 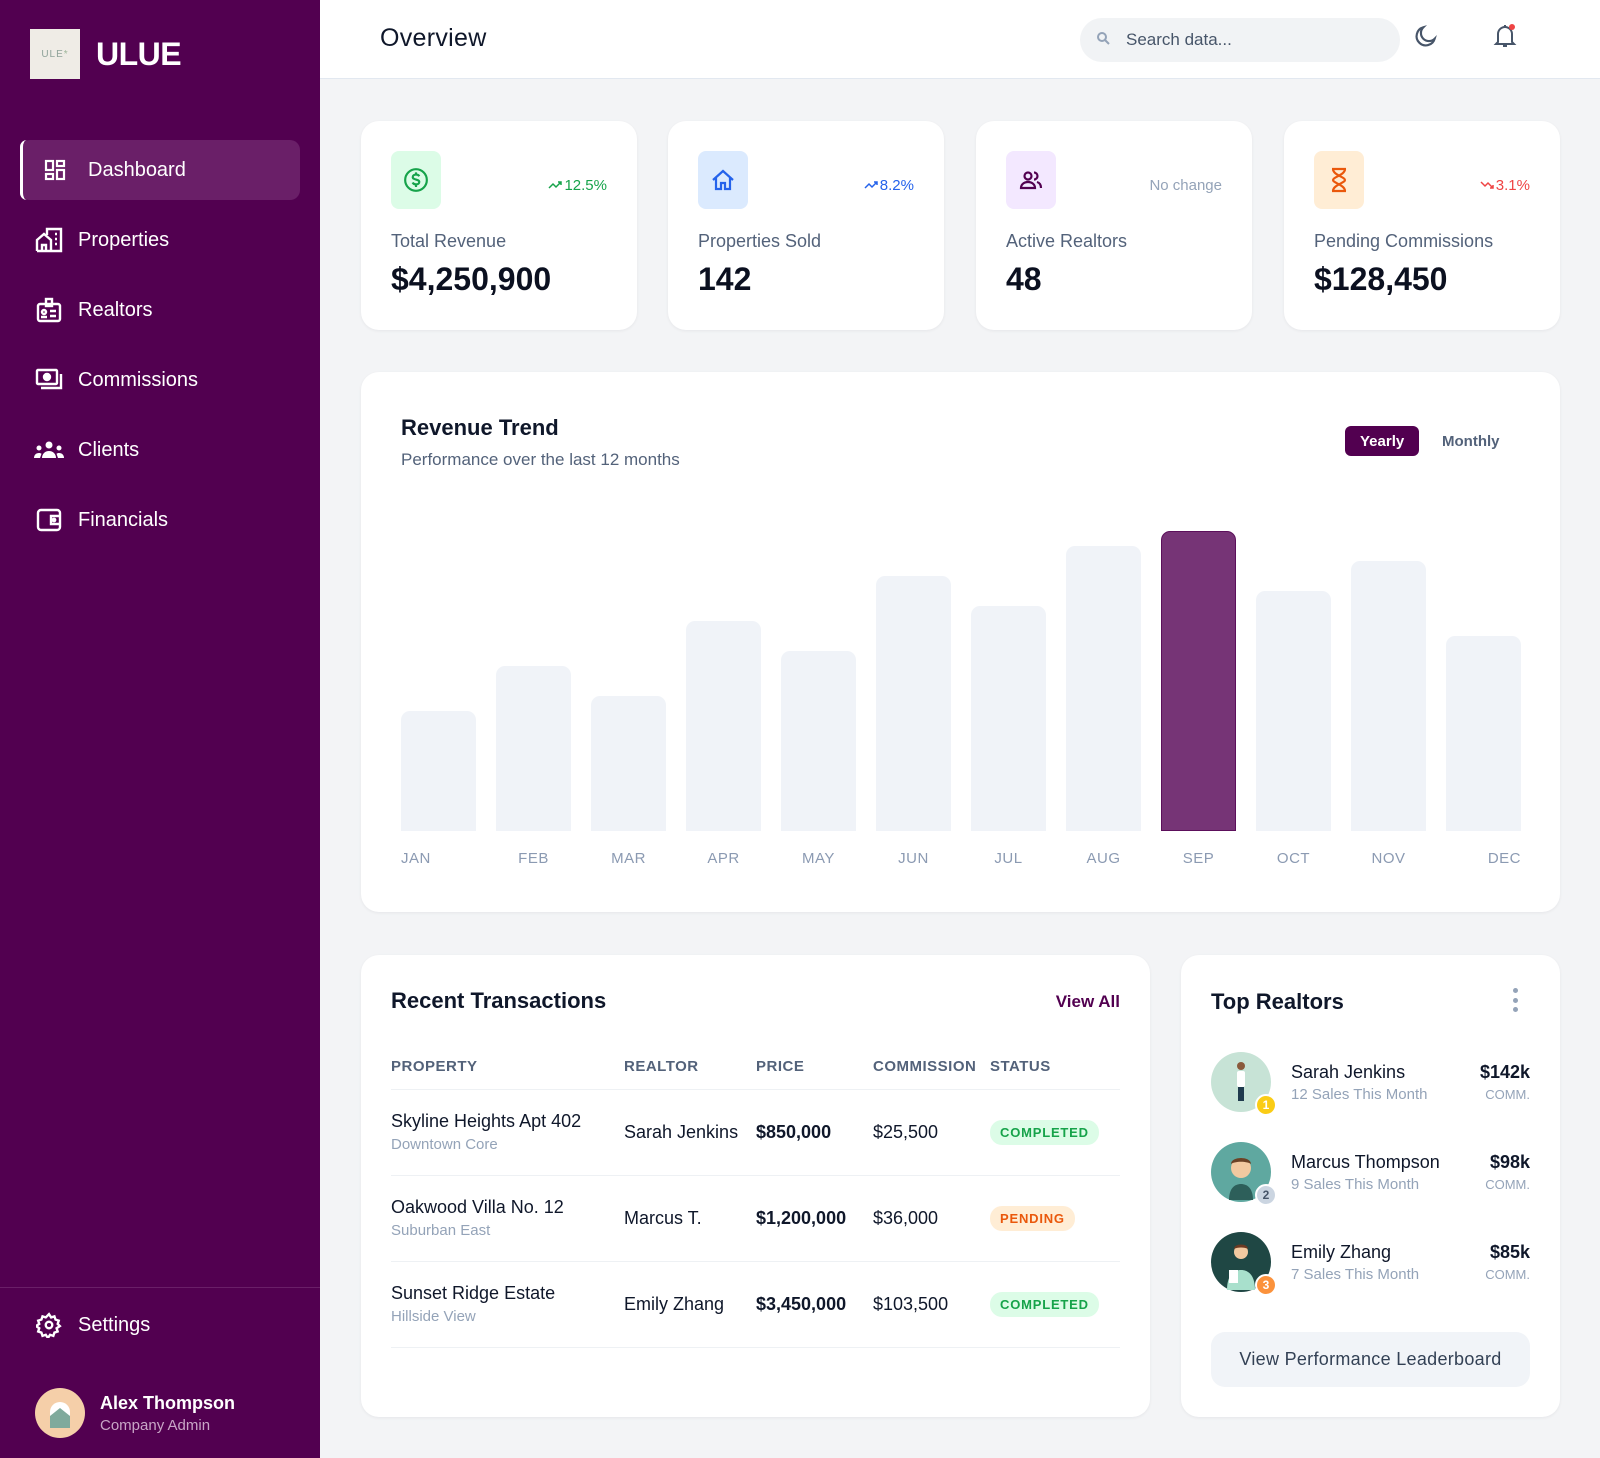 I want to click on sidebar-item-label: Clients, so click(x=109, y=449).